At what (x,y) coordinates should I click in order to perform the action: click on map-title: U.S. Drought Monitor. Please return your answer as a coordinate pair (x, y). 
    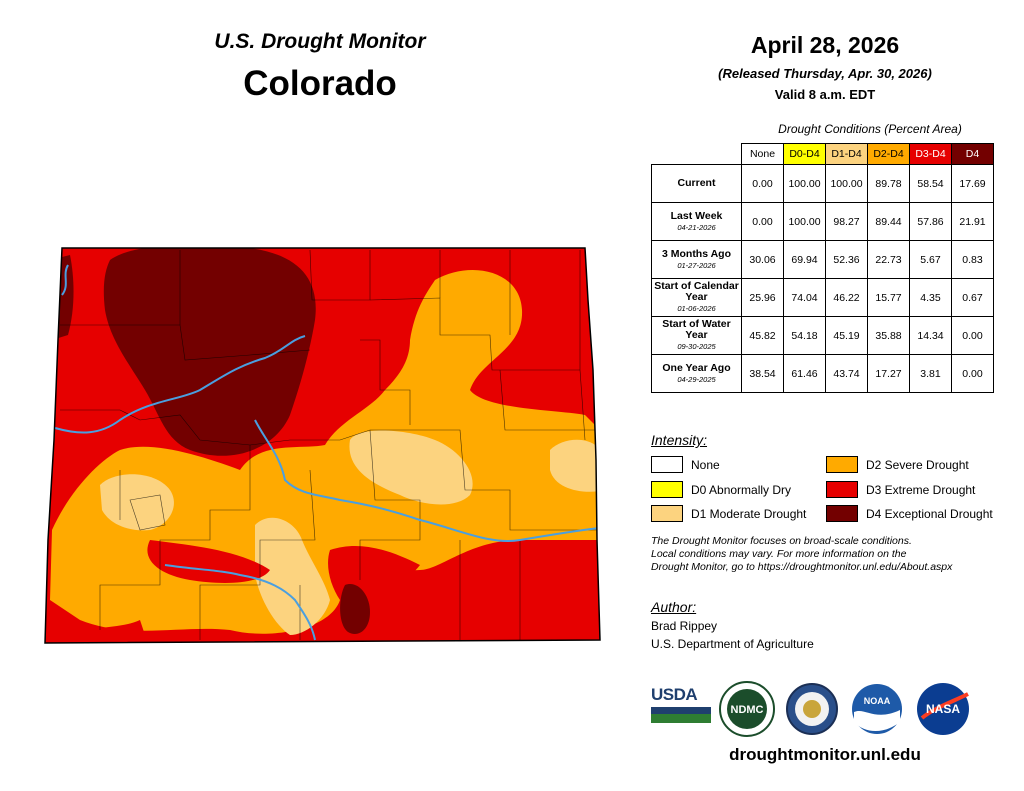
    Looking at the image, I should click on (320, 41).